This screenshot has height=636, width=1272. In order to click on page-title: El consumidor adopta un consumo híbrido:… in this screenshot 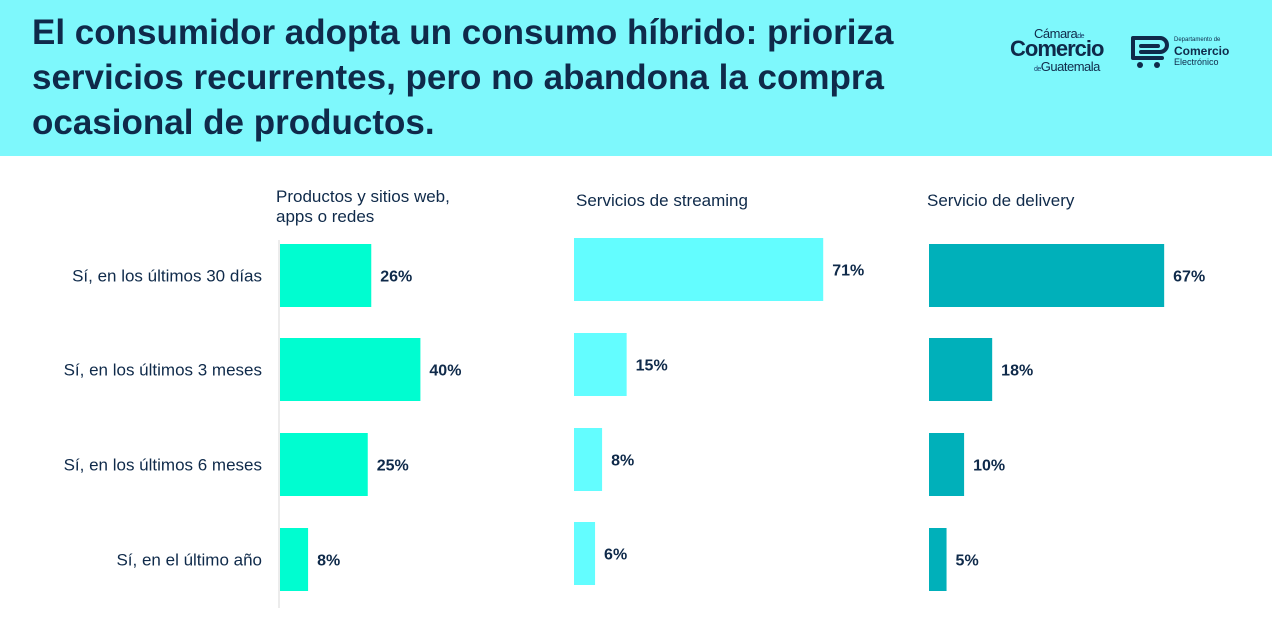, I will do `click(463, 77)`.